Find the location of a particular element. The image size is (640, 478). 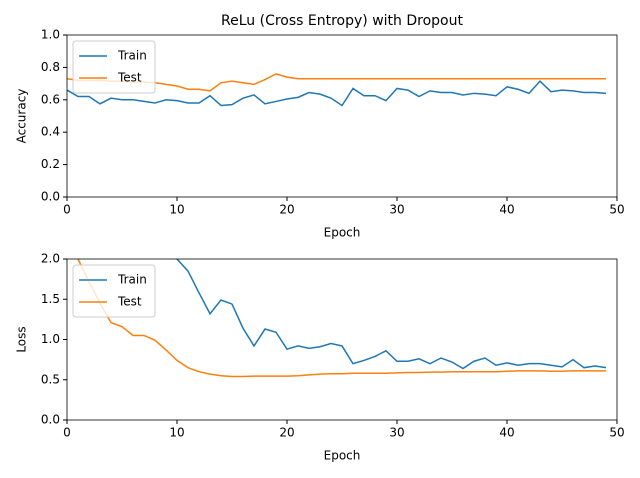

y-tick-label: 0.6 is located at coordinates (50, 99).